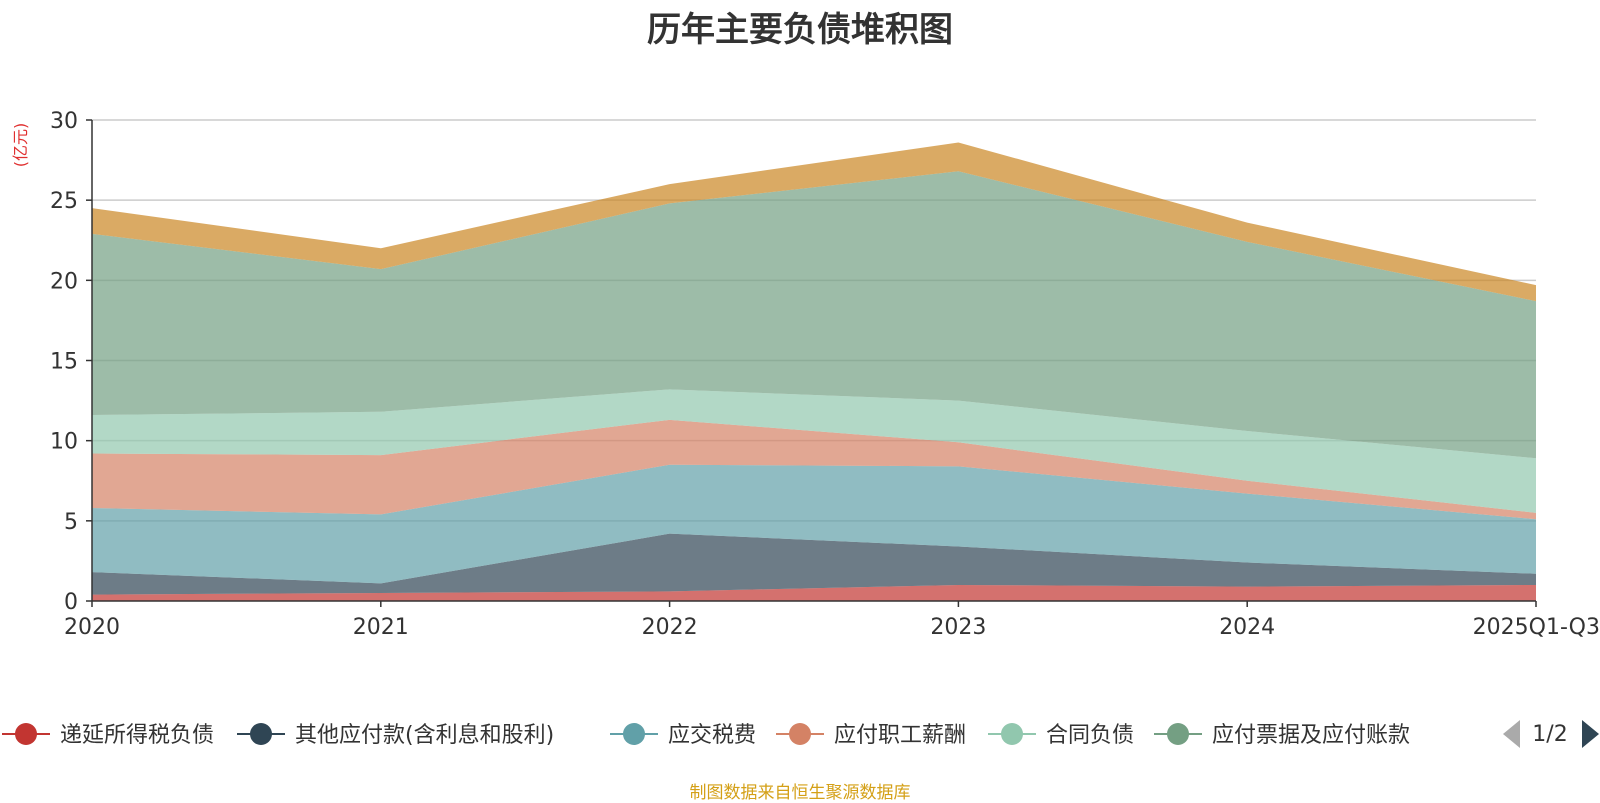  Describe the element at coordinates (64, 201) in the screenshot. I see `y-tick-label: 25` at that location.